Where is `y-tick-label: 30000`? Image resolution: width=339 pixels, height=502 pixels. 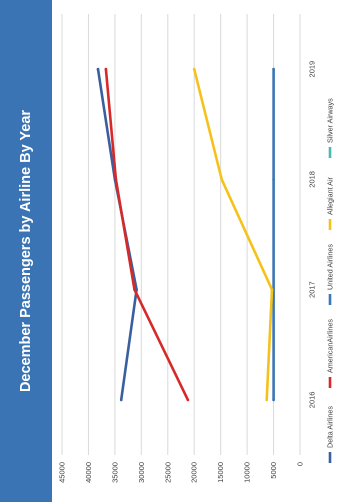
y-tick-label: 30000 is located at coordinates (141, 472).